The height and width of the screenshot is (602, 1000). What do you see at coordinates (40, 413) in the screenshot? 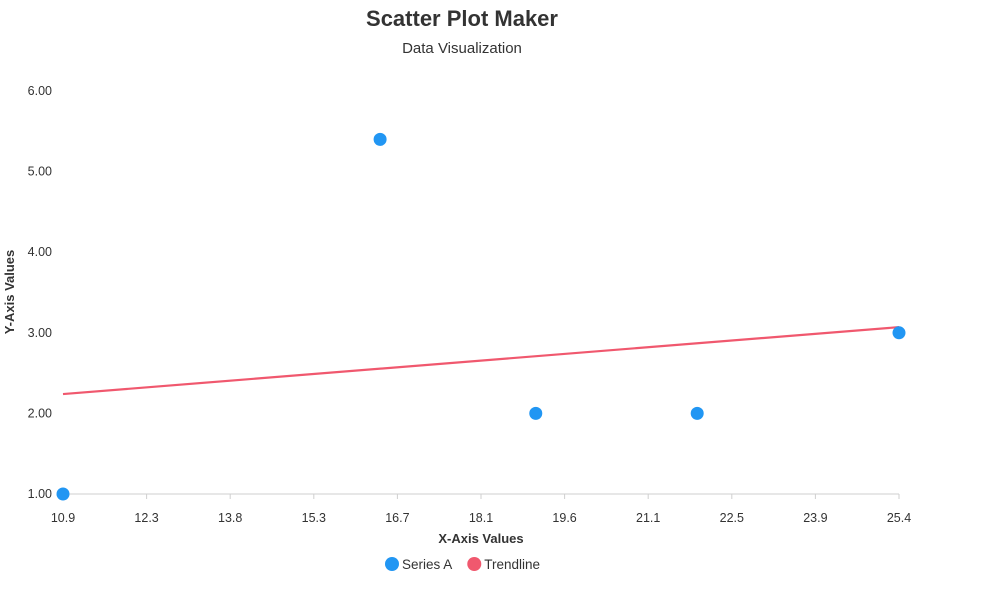
I see `y-tick-label: 2.00` at bounding box center [40, 413].